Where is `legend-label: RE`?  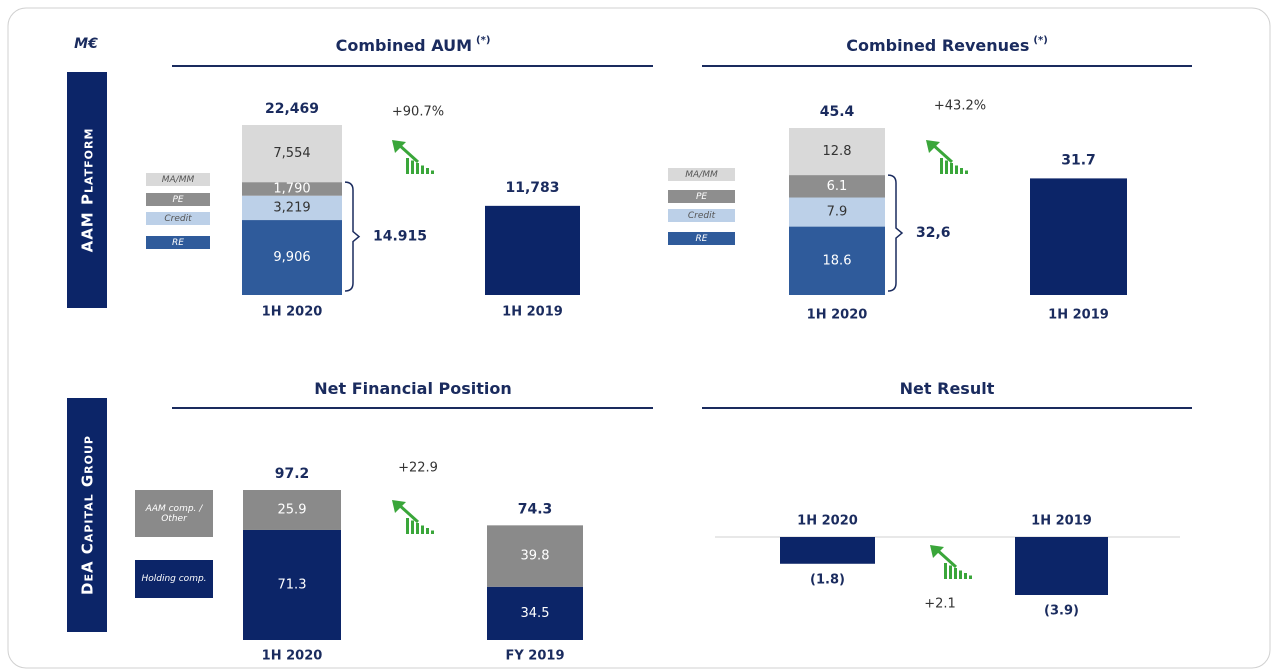 legend-label: RE is located at coordinates (701, 238).